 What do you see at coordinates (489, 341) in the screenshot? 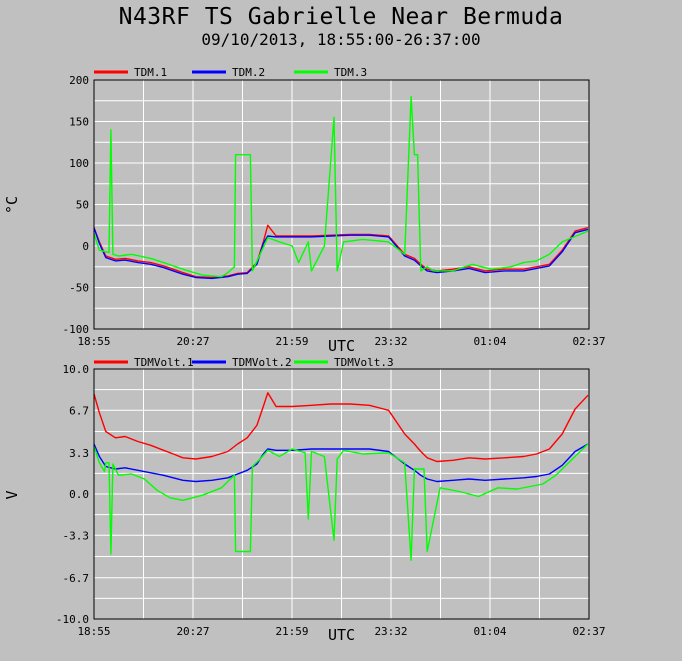
I see `panel1-x-tick-label: 01:04` at bounding box center [489, 341].